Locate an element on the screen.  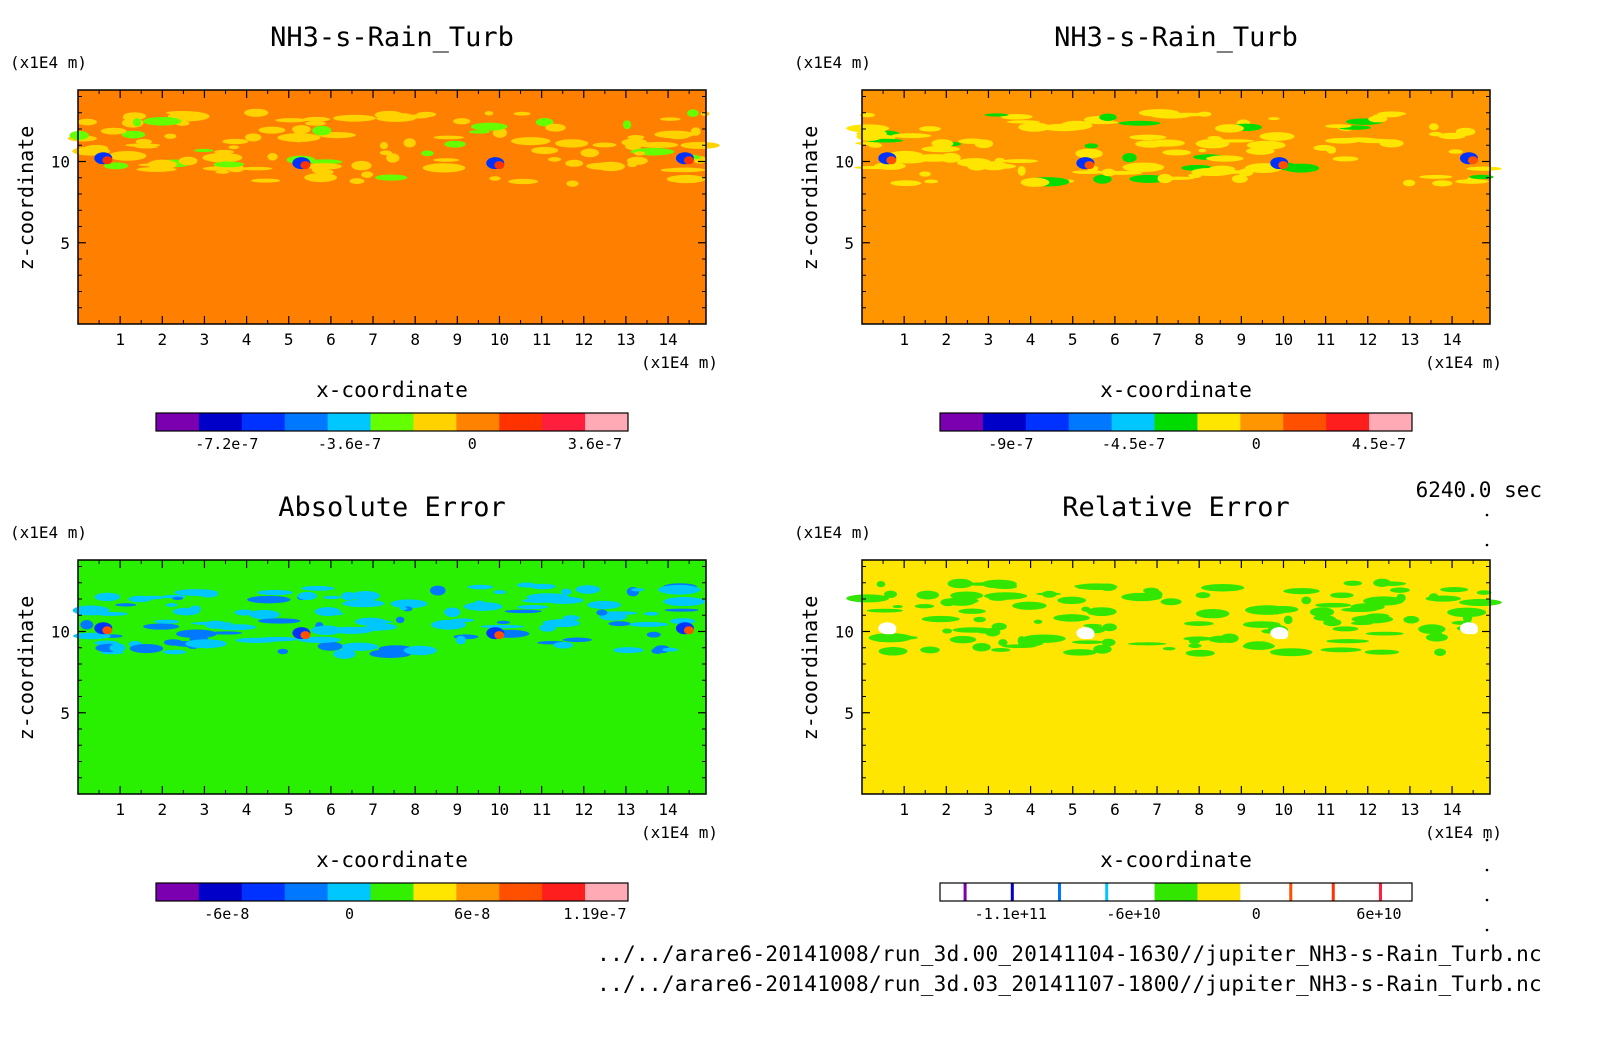
colorbar-tick-label: -6e+10 is located at coordinates (1133, 914).